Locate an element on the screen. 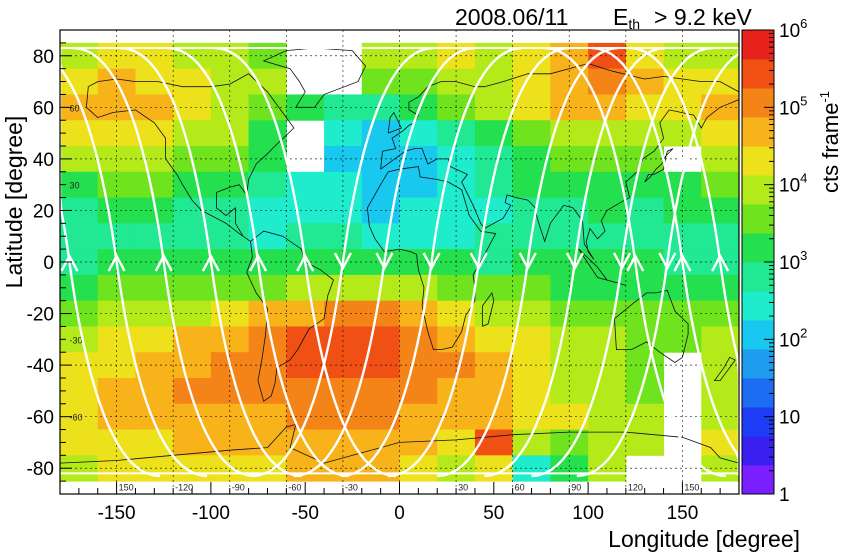  colorbar-tick-label: 10⁵ is located at coordinates (793, 106).